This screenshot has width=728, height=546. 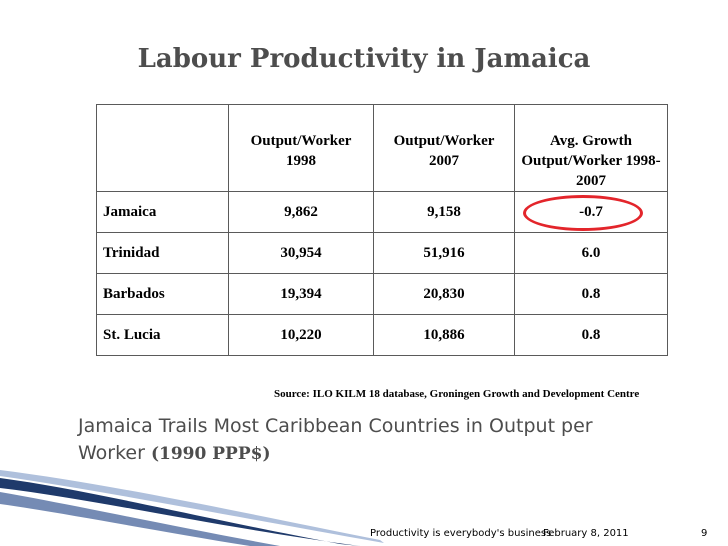 What do you see at coordinates (461, 533) in the screenshot?
I see `footer-tagline: Productivity is everybody's business` at bounding box center [461, 533].